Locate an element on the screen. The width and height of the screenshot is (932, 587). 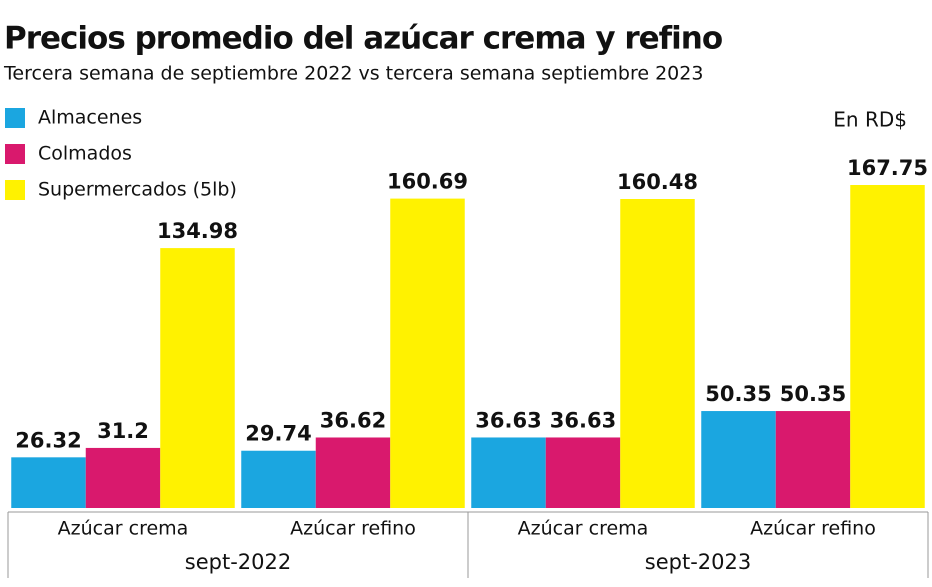
value-label: 29.74 is located at coordinates (278, 434).